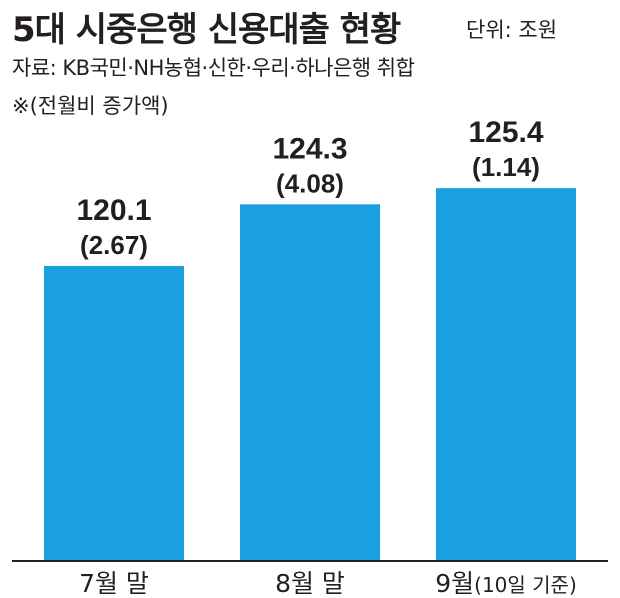 The image size is (620, 598). Describe the element at coordinates (512, 30) in the screenshot. I see `unit-label: 단위: 조원` at that location.